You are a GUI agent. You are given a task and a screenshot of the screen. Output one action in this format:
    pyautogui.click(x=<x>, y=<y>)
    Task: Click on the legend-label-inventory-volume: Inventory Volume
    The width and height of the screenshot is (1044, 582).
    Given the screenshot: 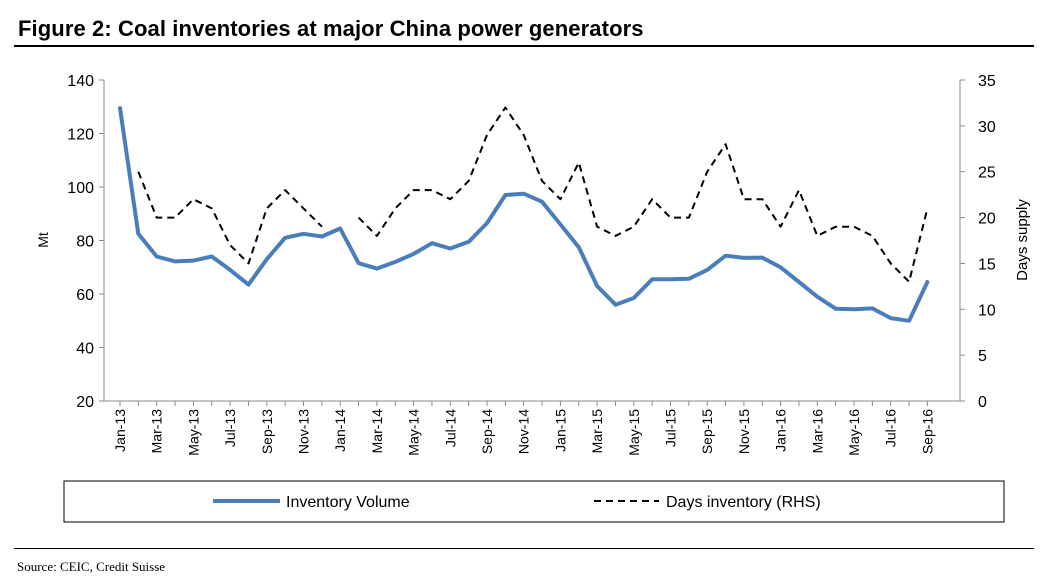 What is the action you would take?
    pyautogui.click(x=348, y=502)
    